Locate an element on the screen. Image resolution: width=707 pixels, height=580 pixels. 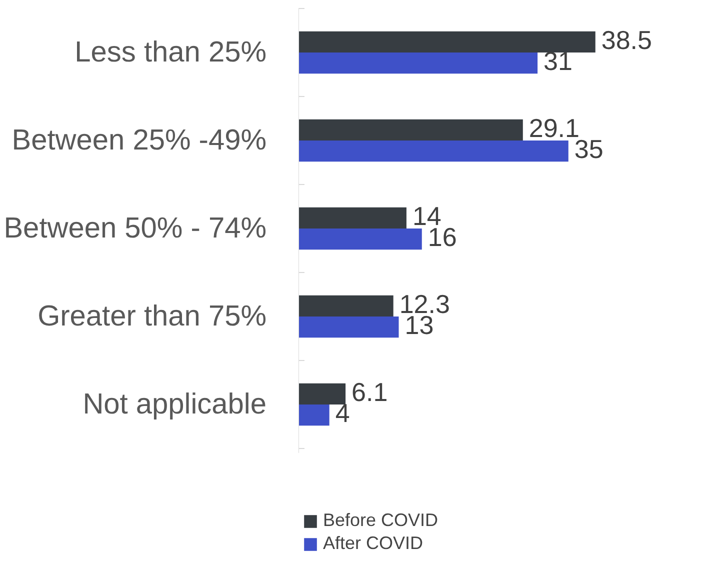
y-tick-label: Between 25% -49% is located at coordinates (139, 140).